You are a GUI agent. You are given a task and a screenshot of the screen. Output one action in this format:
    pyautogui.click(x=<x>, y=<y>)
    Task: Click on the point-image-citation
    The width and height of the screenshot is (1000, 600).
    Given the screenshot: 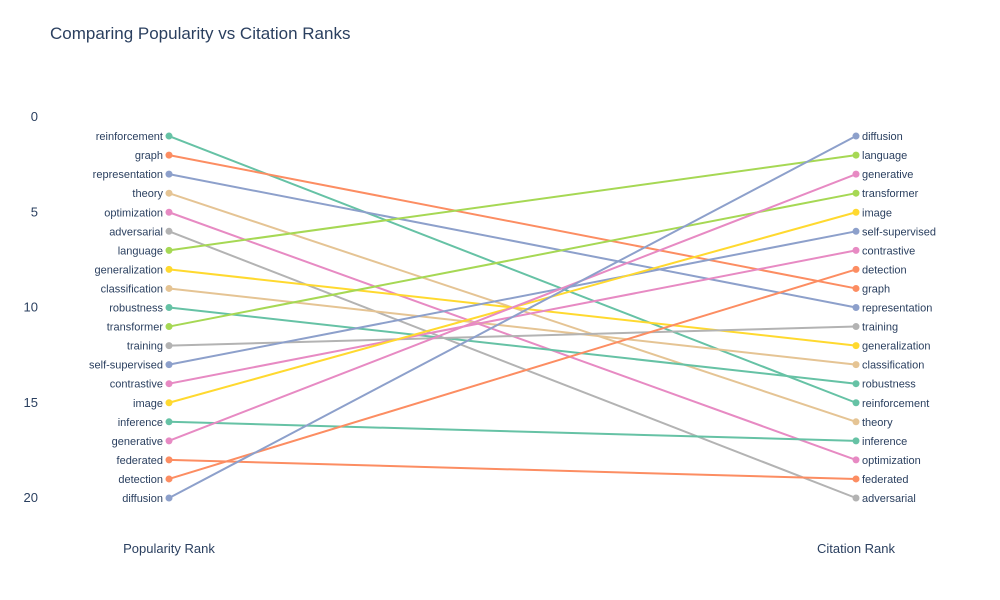 What is the action you would take?
    pyautogui.click(x=856, y=212)
    